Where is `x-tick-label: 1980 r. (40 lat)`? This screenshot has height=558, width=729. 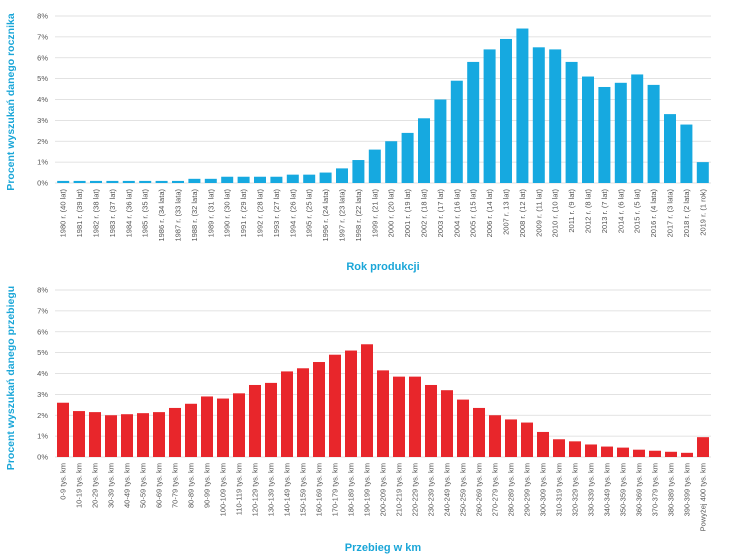 x-tick-label: 1980 r. (40 lat) is located at coordinates (63, 213).